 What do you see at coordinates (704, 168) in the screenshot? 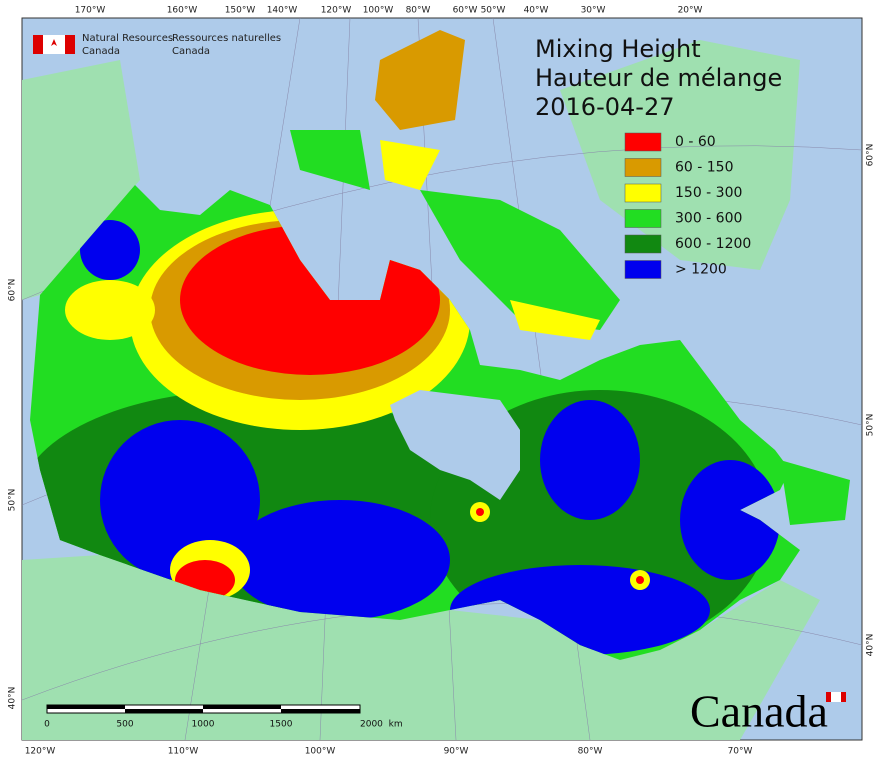
I see `legend-label: 60 - 150` at bounding box center [704, 168].